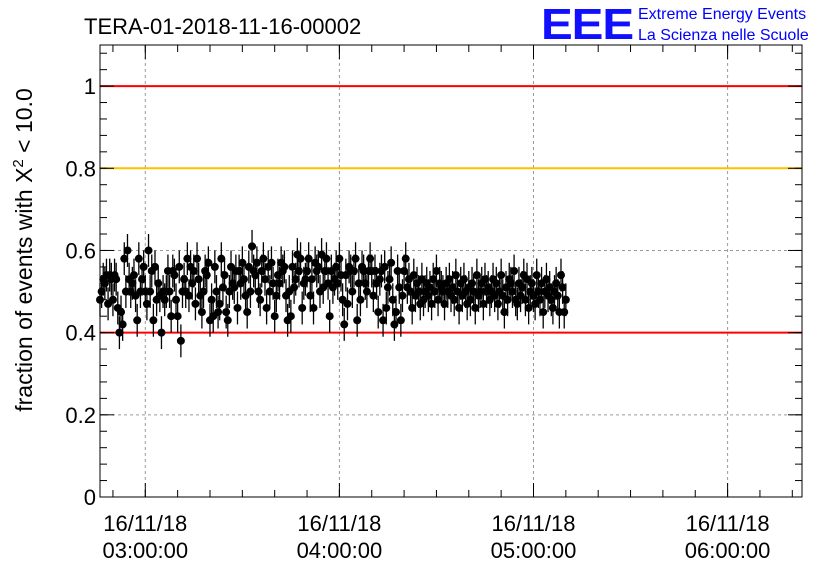  I want to click on y-tick-label: 0.4, so click(80, 333).